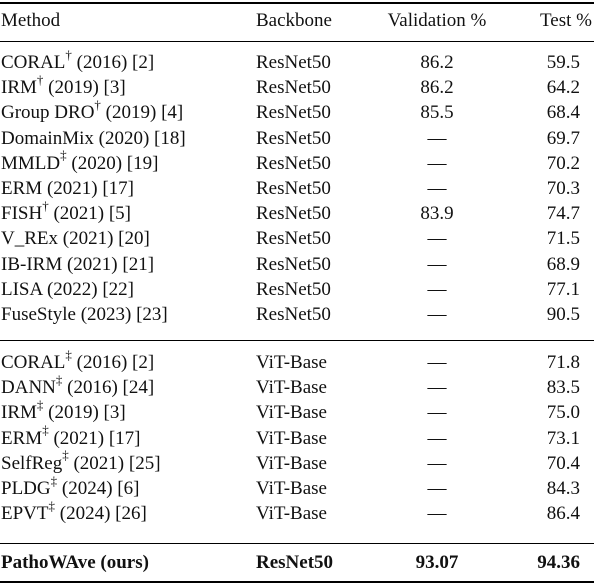 Image resolution: width=594 pixels, height=586 pixels. Describe the element at coordinates (297, 239) in the screenshot. I see `table-row: V_REx (2021) [20] ResNet50 — 71.5` at that location.